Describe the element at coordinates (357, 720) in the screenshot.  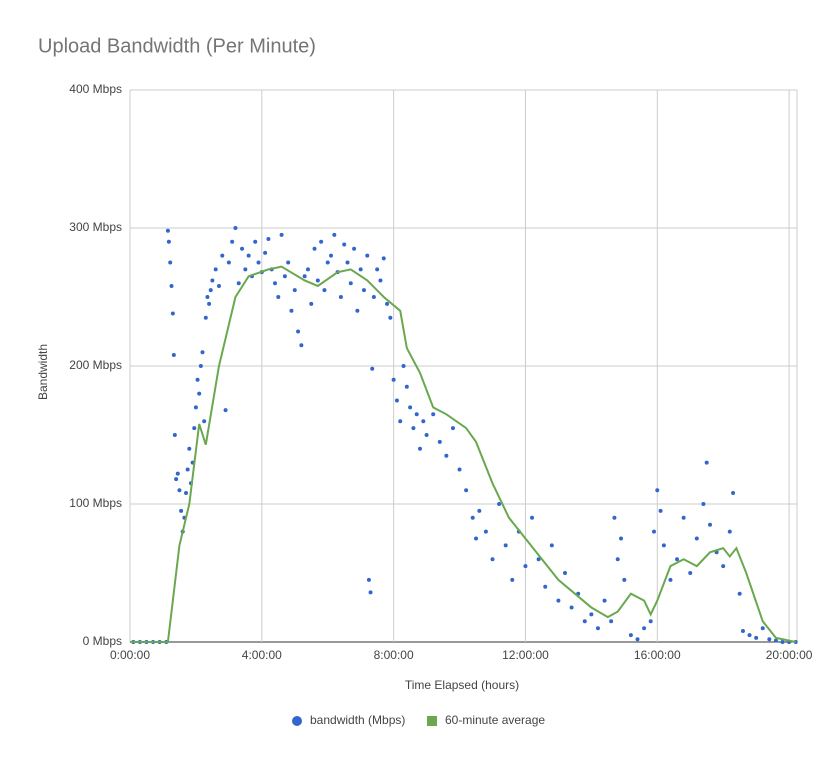
I see `legend-label: bandwidth (Mbps)` at that location.